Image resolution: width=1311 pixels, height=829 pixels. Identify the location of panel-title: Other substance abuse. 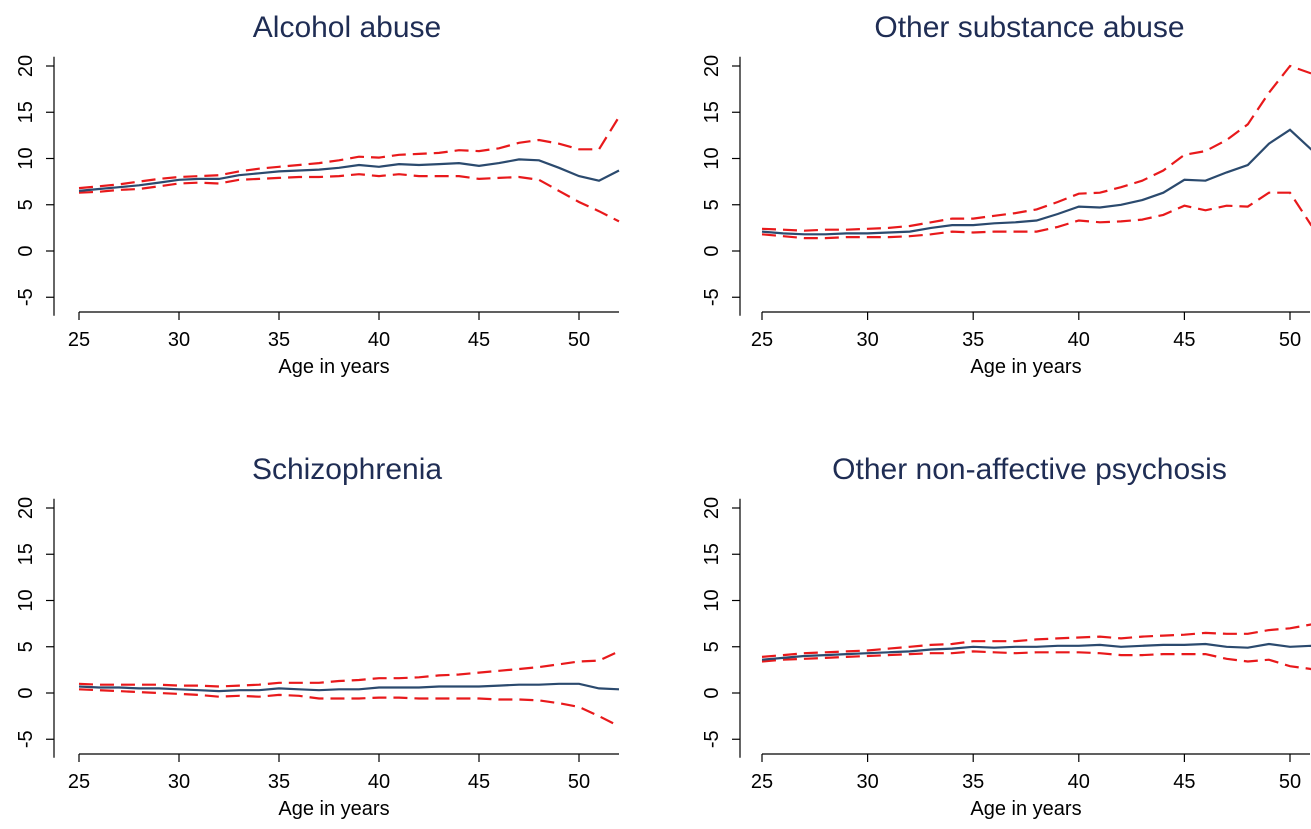
(1029, 27).